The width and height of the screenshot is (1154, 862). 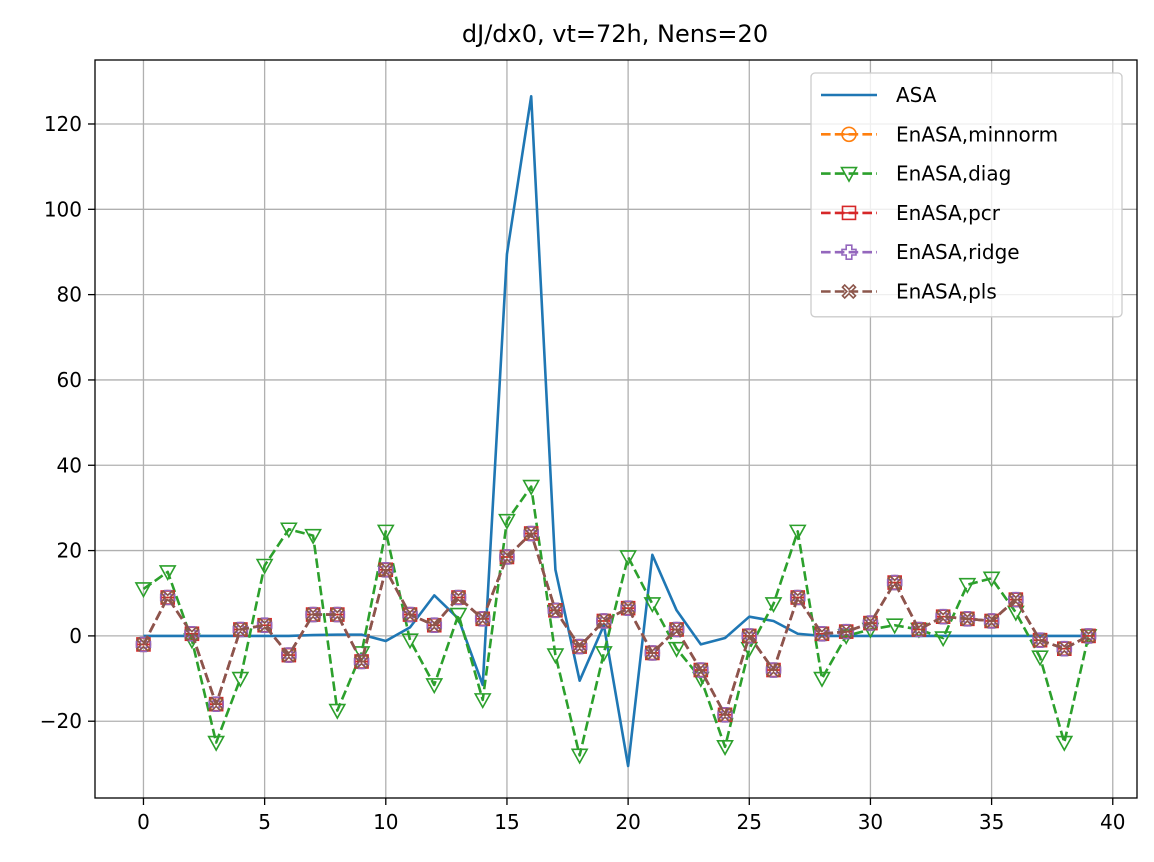 I want to click on x-tick-label: 25, so click(x=749, y=822).